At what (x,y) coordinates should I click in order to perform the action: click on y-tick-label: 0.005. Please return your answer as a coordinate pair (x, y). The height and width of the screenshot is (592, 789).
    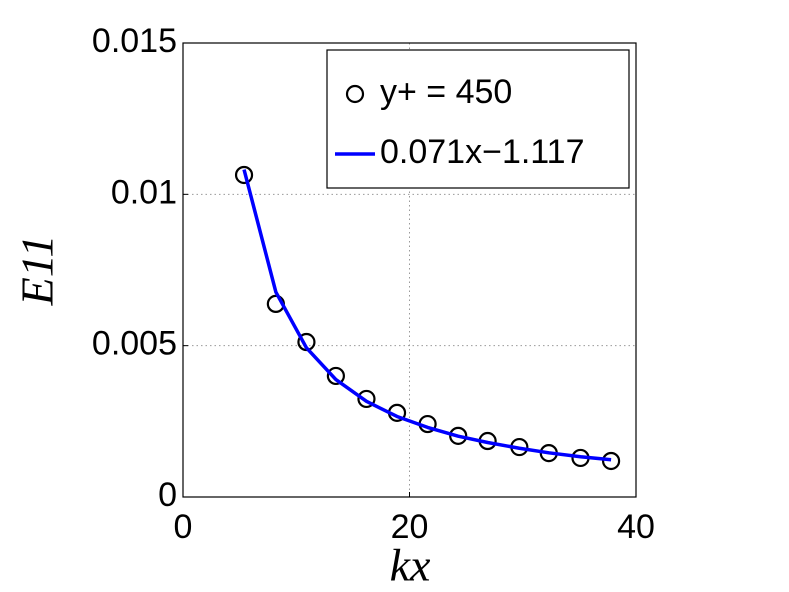
    Looking at the image, I should click on (134, 344).